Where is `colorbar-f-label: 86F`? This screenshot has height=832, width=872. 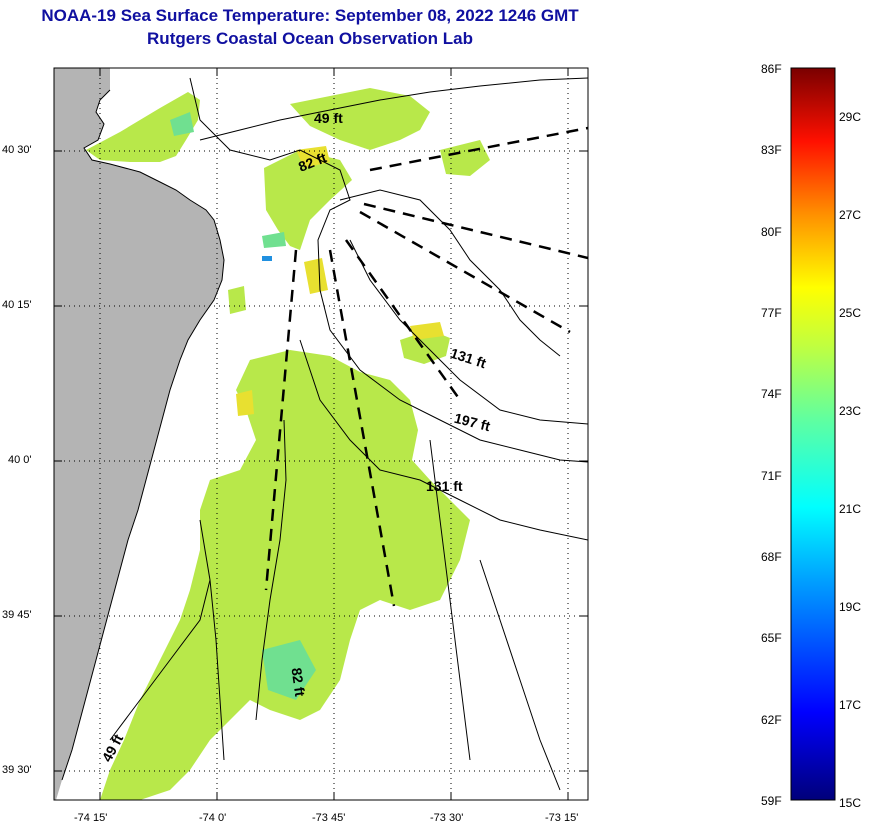 colorbar-f-label: 86F is located at coordinates (771, 69).